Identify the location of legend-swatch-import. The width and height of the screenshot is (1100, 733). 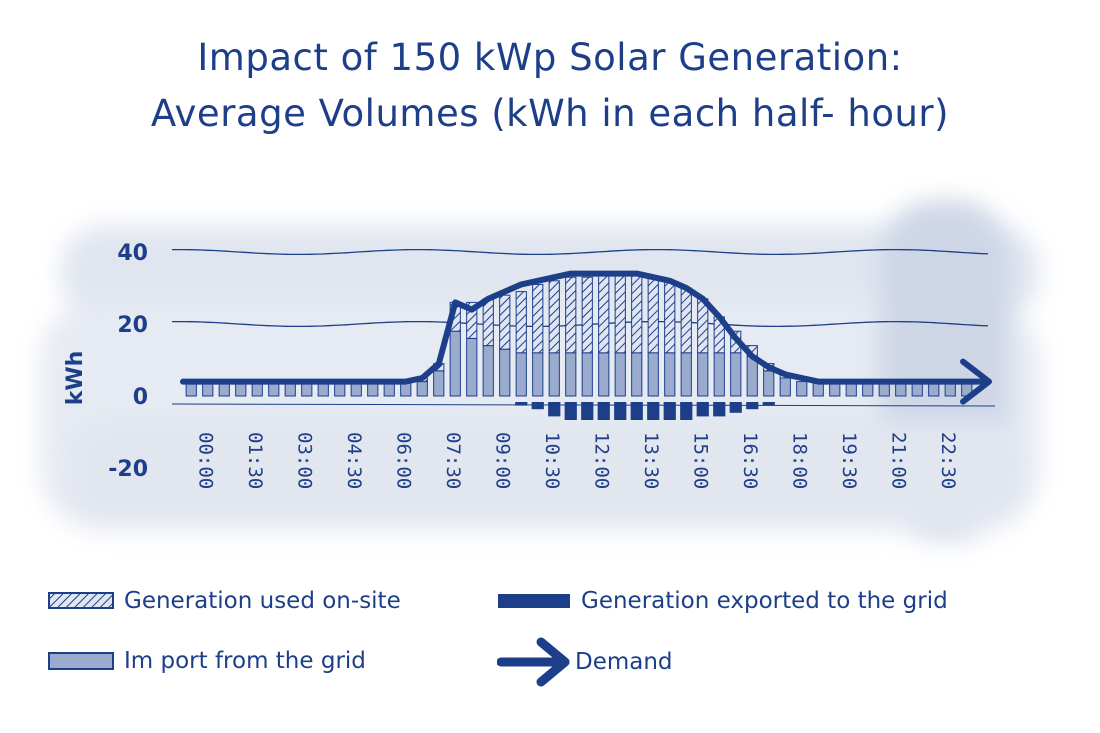
(81, 661).